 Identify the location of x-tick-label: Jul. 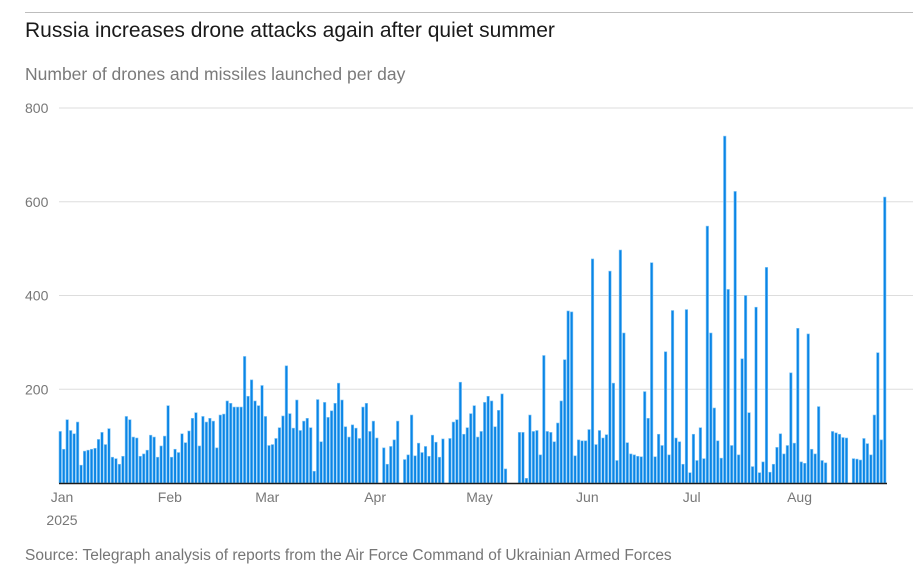
(692, 497).